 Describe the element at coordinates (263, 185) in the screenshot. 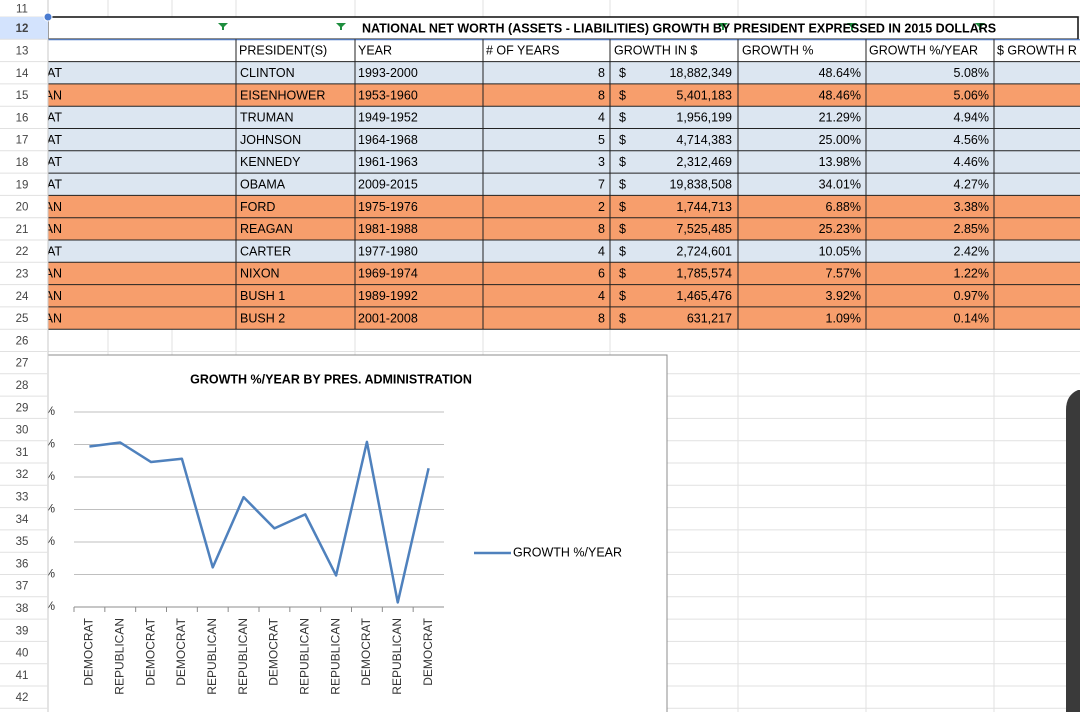

I see `president-cell: OBAMA` at that location.